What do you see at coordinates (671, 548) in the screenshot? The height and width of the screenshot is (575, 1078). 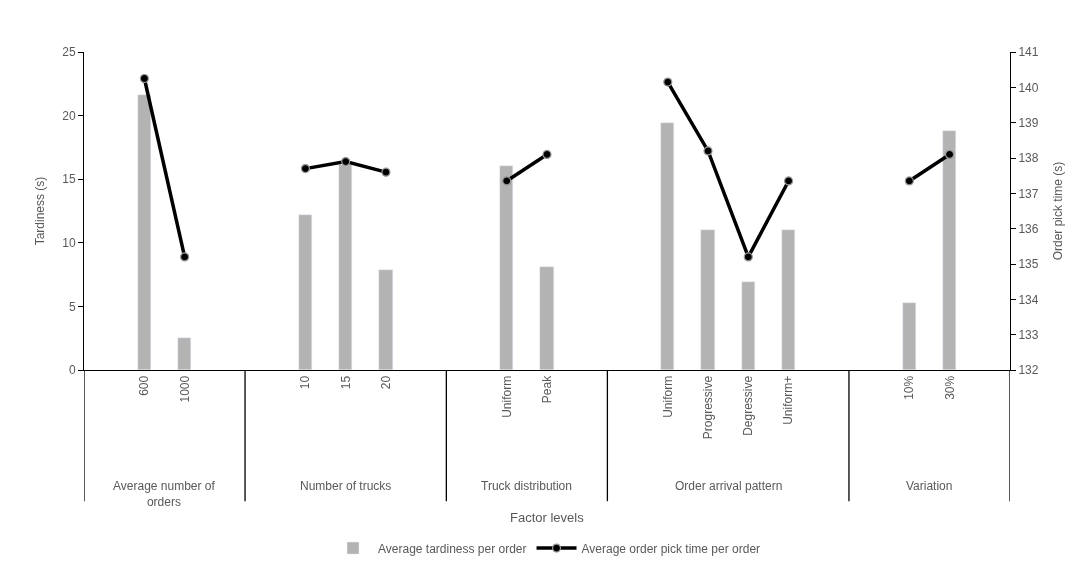 I see `legend-label: Average order pick time per order` at bounding box center [671, 548].